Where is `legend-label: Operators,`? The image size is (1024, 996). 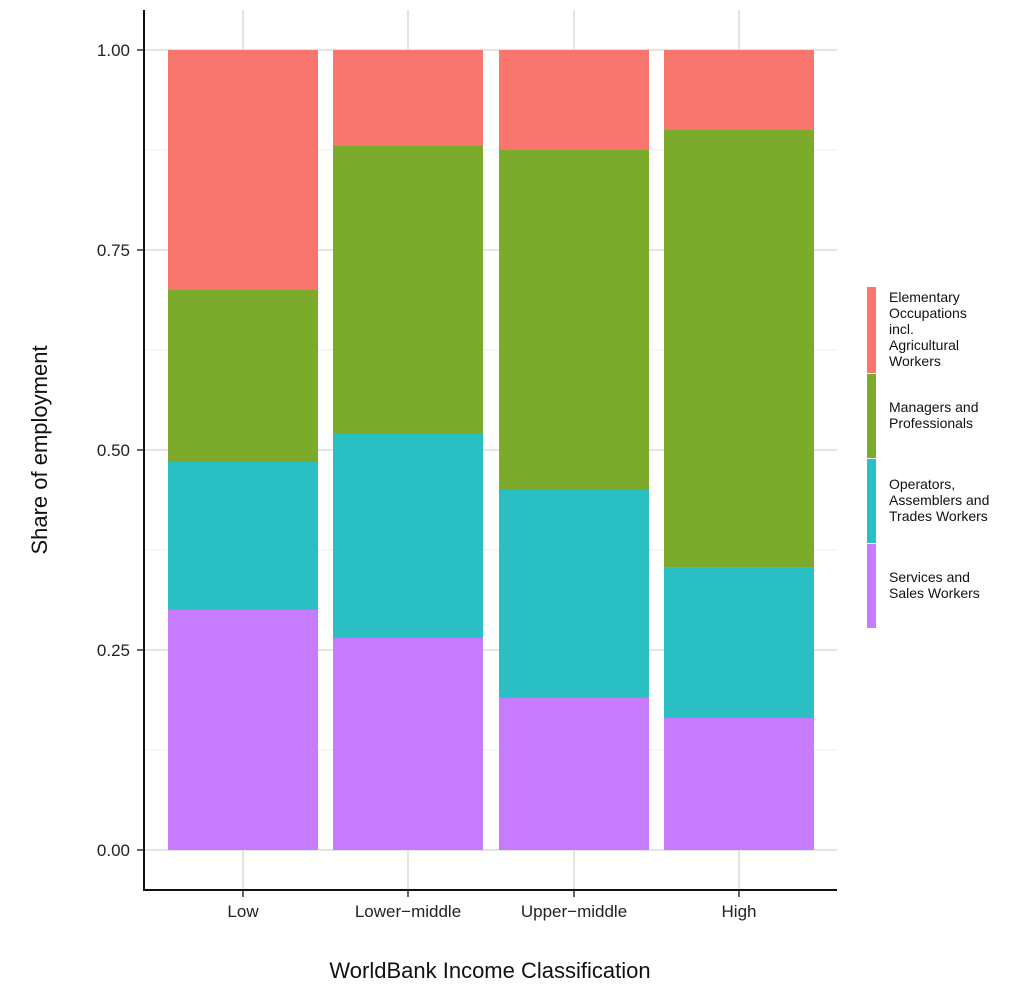
legend-label: Operators, is located at coordinates (922, 484).